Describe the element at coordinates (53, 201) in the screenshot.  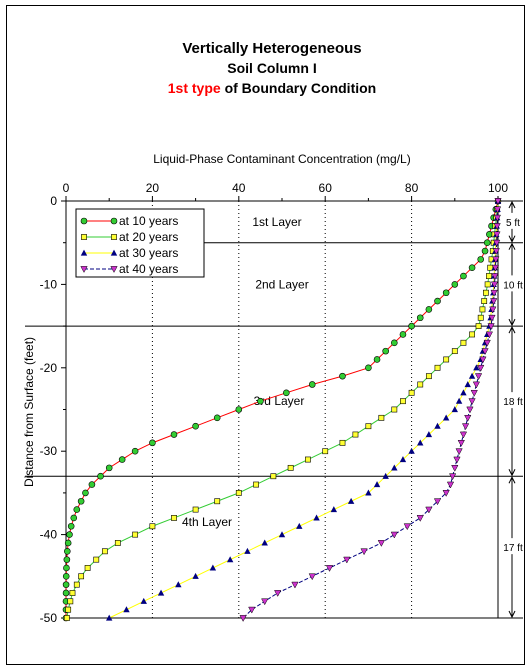
I see `y-tick-label: 0` at that location.